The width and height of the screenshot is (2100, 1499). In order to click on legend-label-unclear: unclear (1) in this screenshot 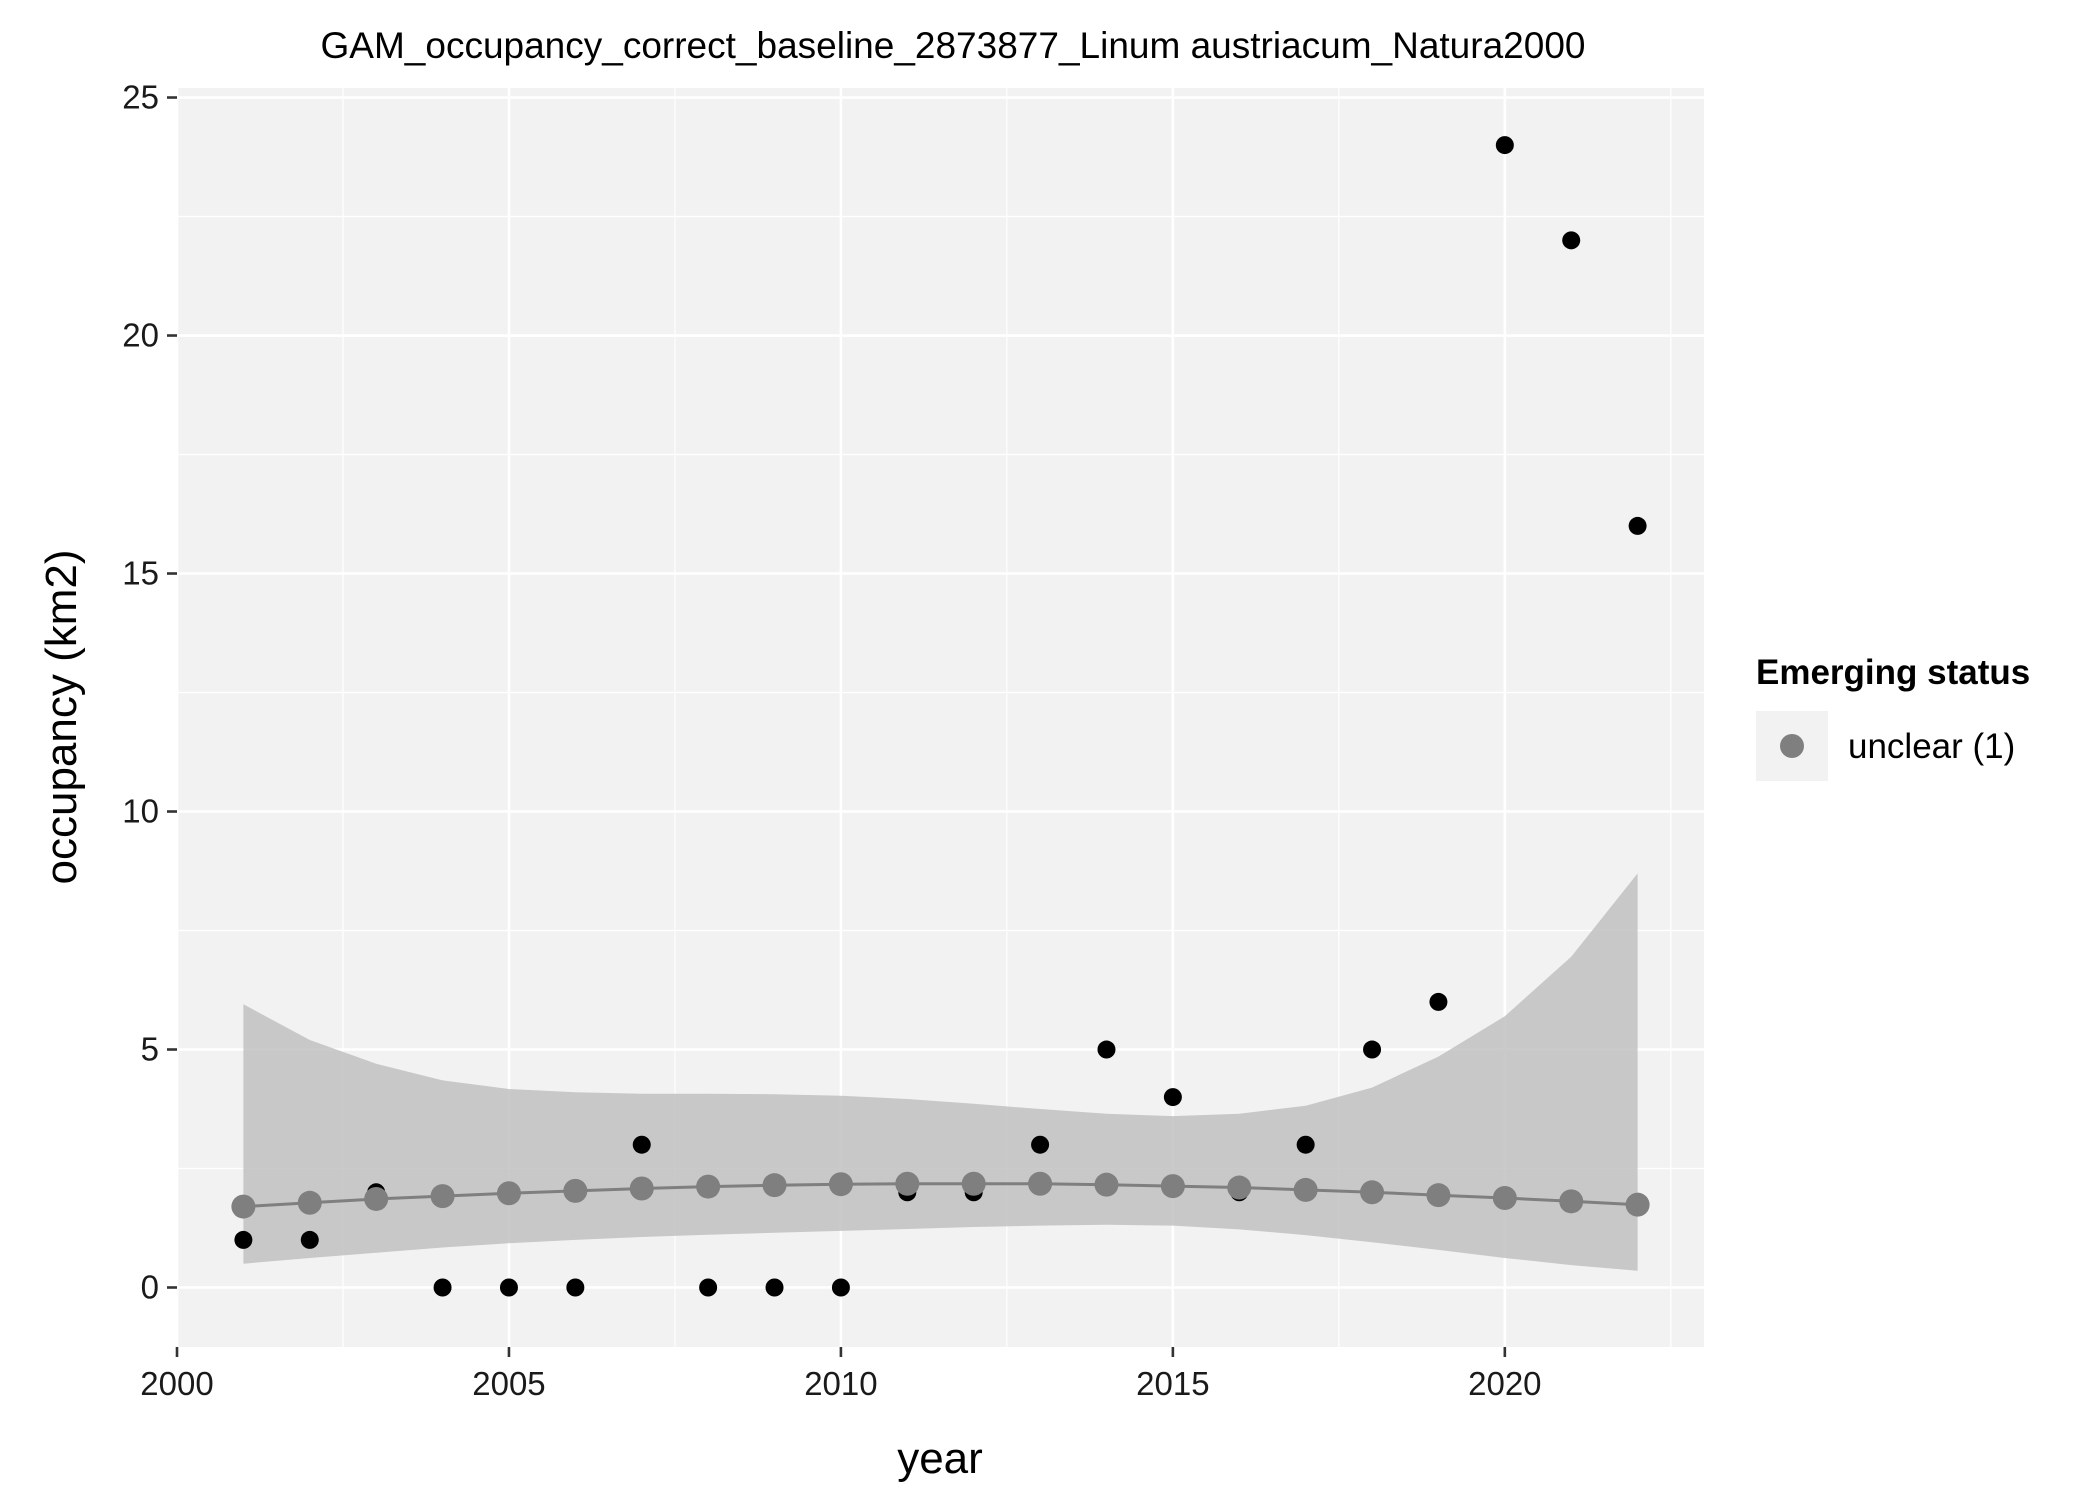, I will do `click(1931, 746)`.